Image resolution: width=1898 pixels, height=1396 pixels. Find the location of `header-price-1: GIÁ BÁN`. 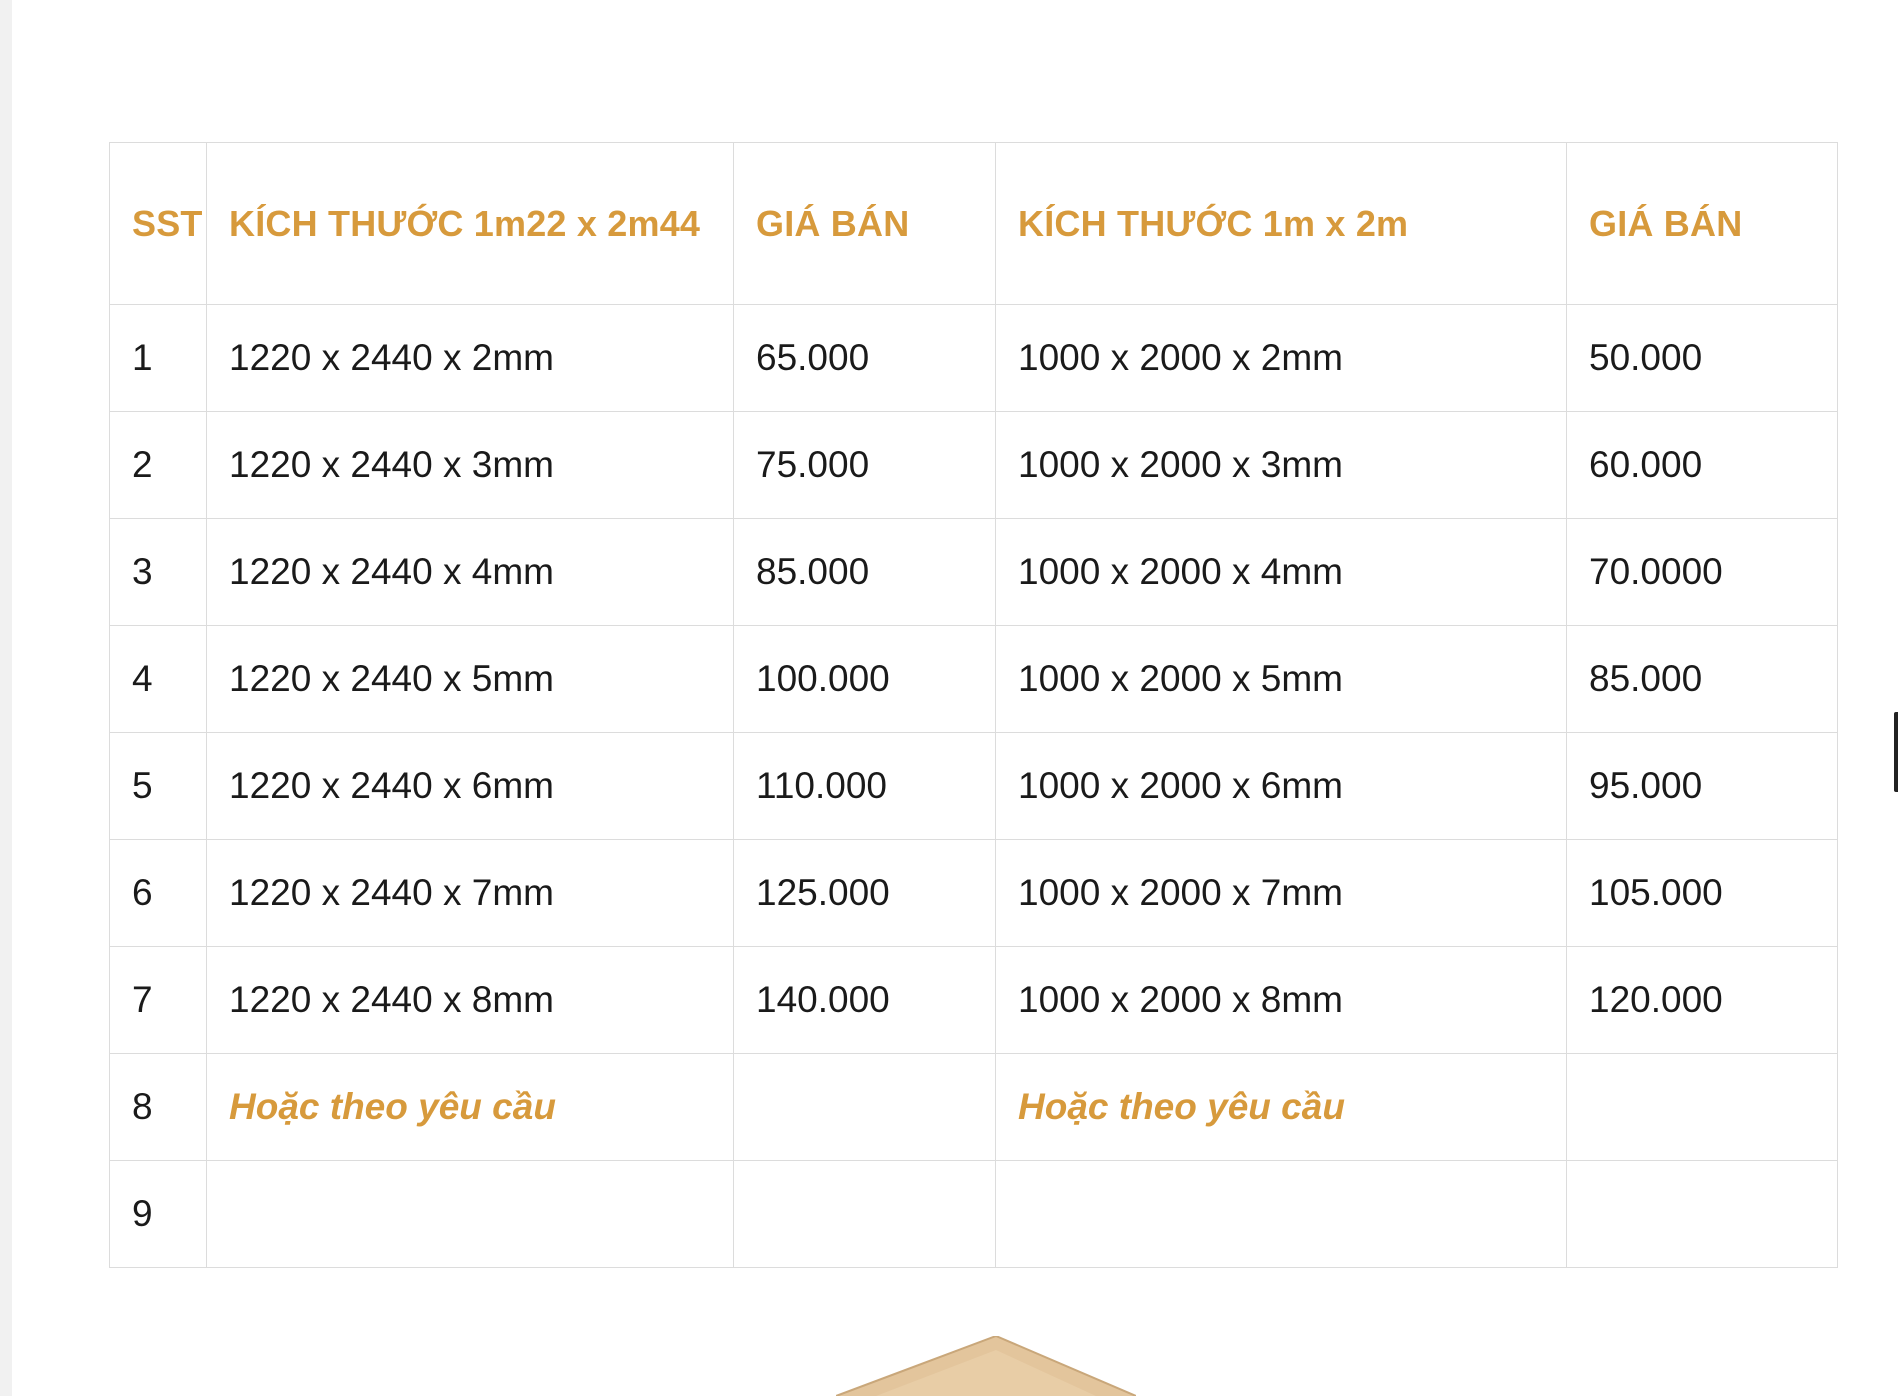

header-price-1: GIÁ BÁN is located at coordinates (864, 223).